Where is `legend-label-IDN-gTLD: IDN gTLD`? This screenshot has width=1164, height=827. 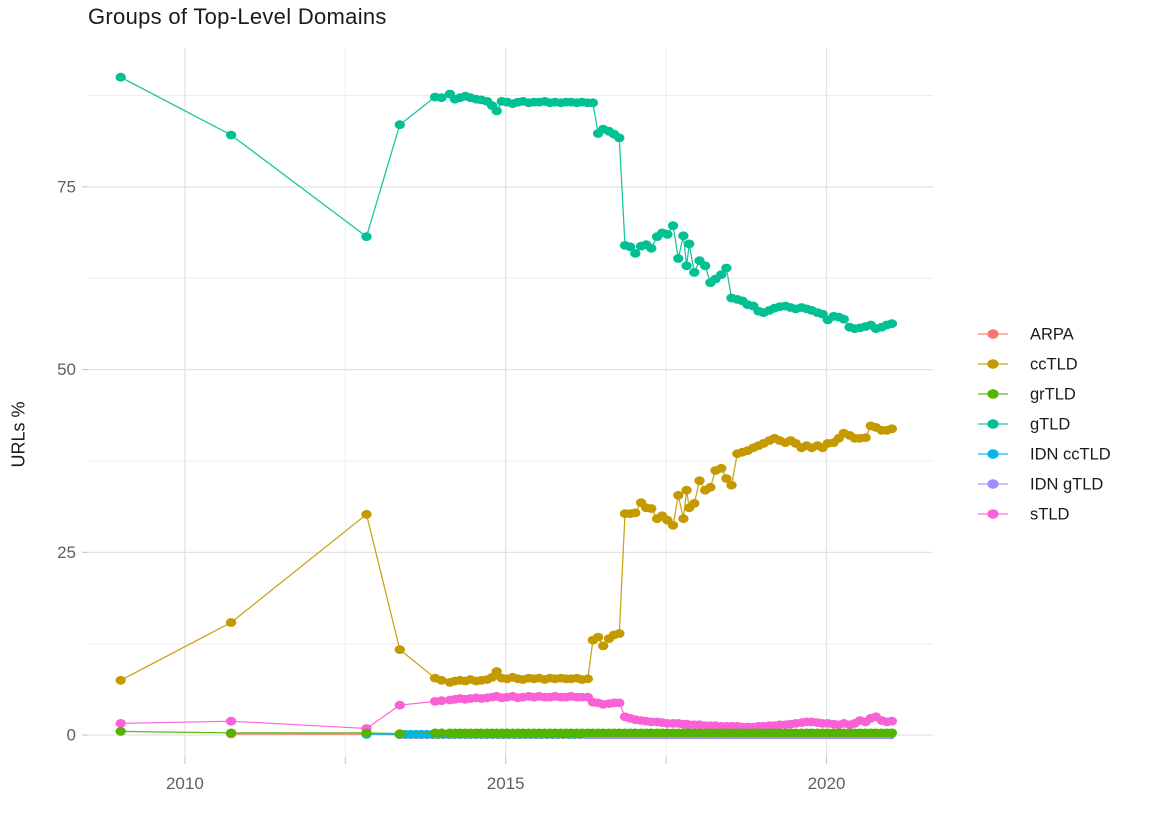
legend-label-IDN-gTLD: IDN gTLD is located at coordinates (1066, 485).